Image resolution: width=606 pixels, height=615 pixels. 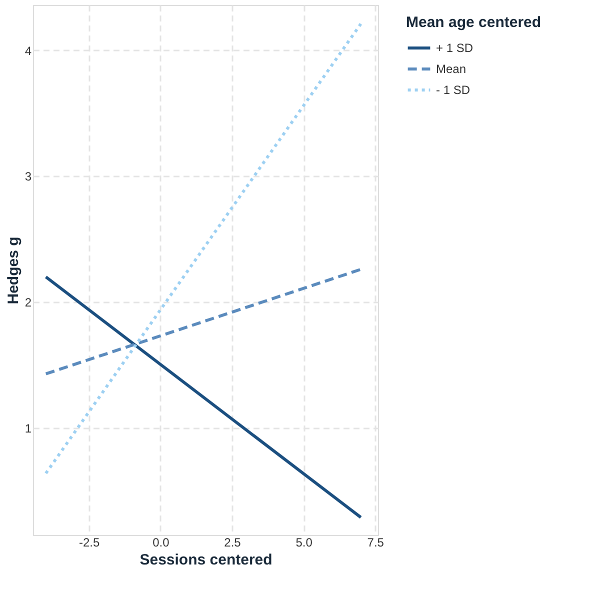 I want to click on x-axis-title: Sessions centered, so click(x=206, y=560).